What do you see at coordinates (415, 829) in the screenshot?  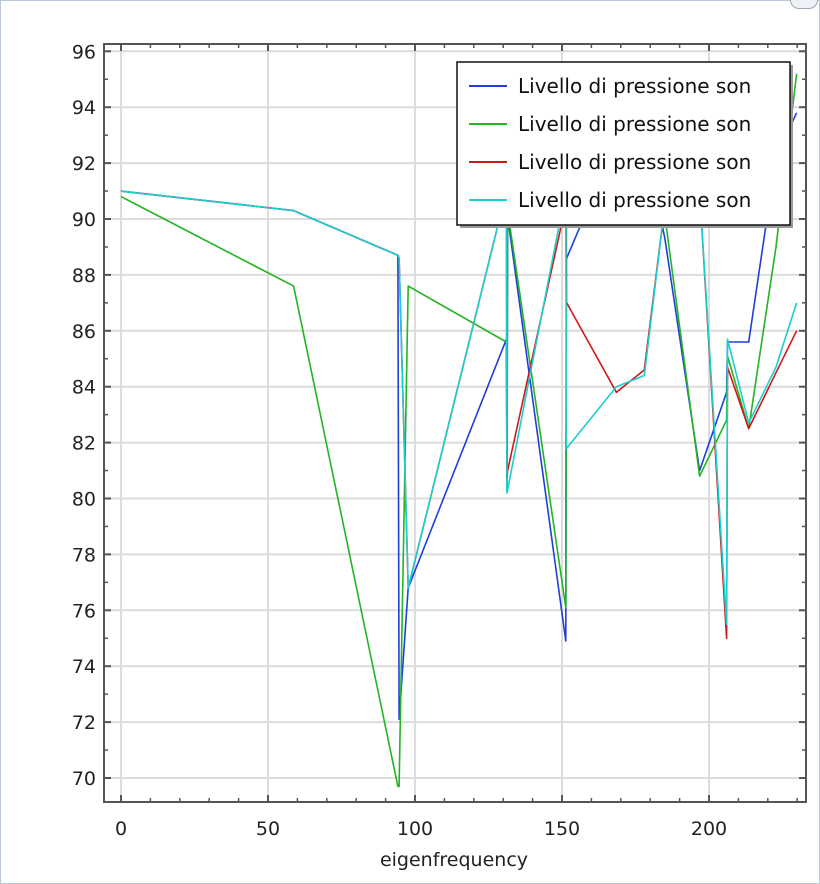 I see `x-tick-label: 100` at bounding box center [415, 829].